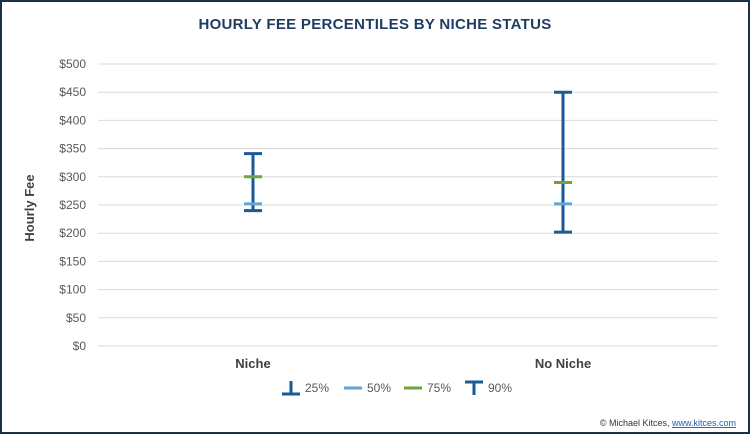 This screenshot has height=437, width=750. What do you see at coordinates (563, 363) in the screenshot?
I see `x-tick-label: No Niche` at bounding box center [563, 363].